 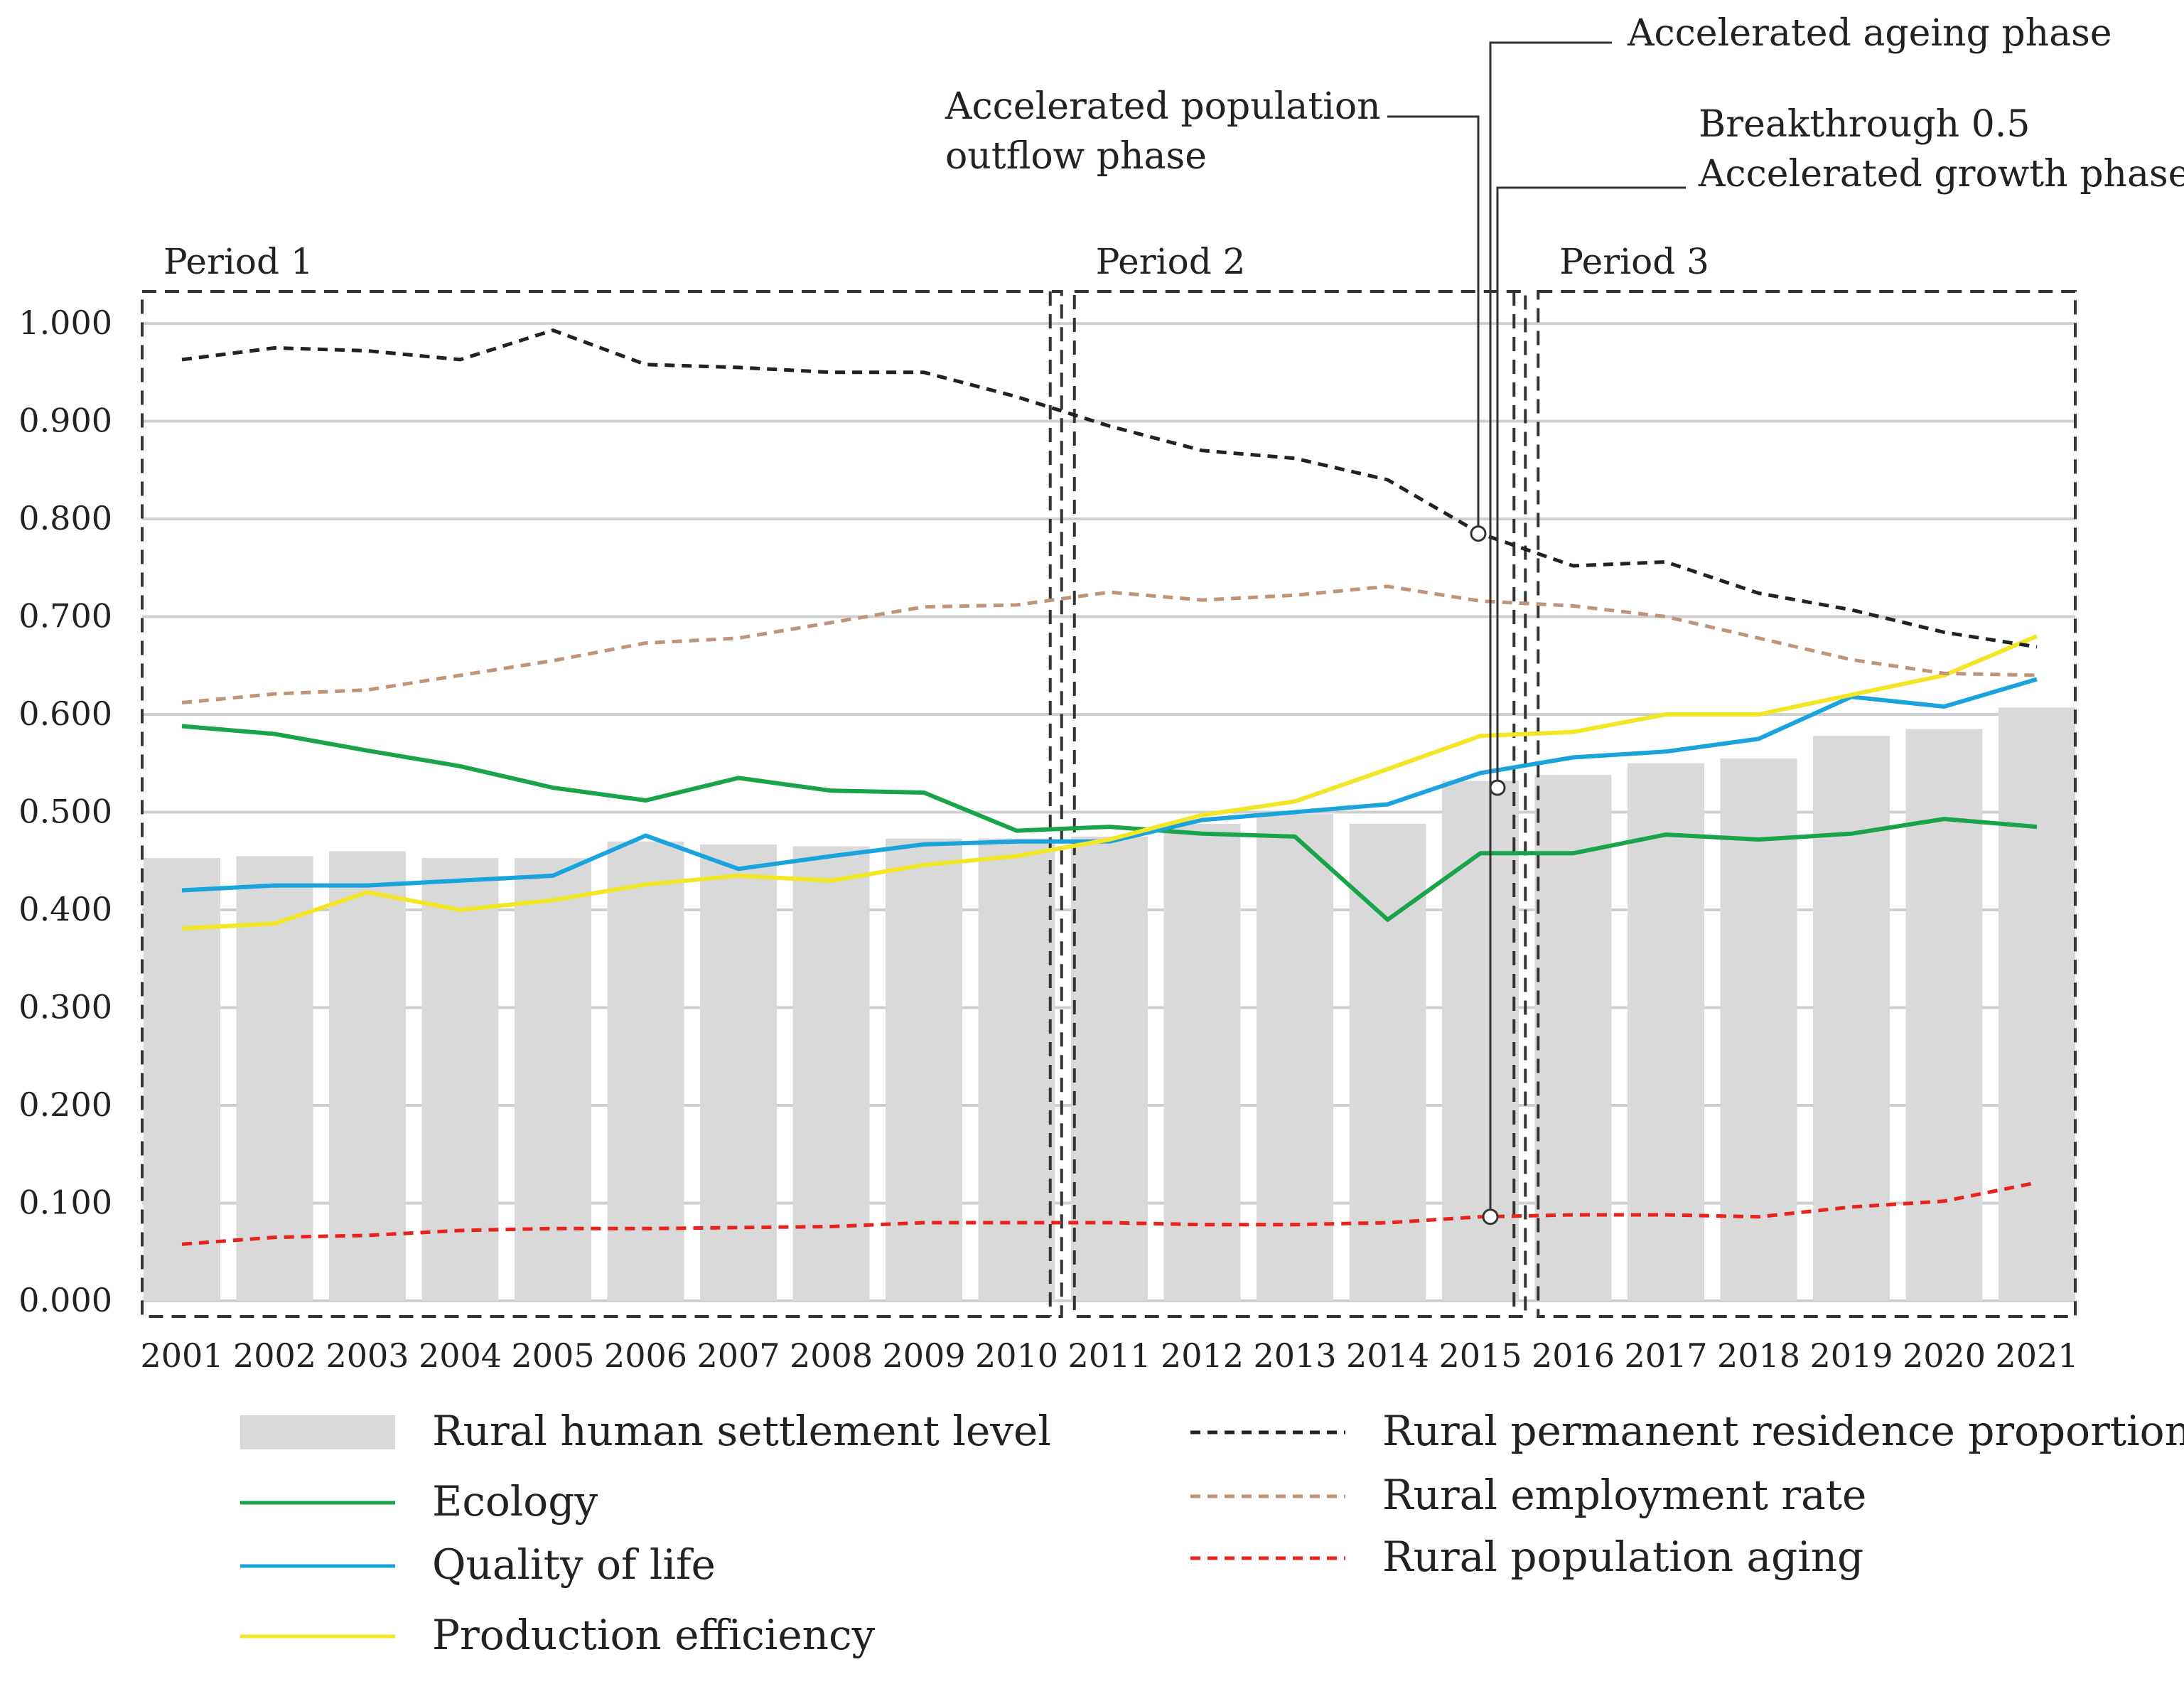 What do you see at coordinates (574, 1564) in the screenshot?
I see `legend-label-quality-of-life: Quality of life` at bounding box center [574, 1564].